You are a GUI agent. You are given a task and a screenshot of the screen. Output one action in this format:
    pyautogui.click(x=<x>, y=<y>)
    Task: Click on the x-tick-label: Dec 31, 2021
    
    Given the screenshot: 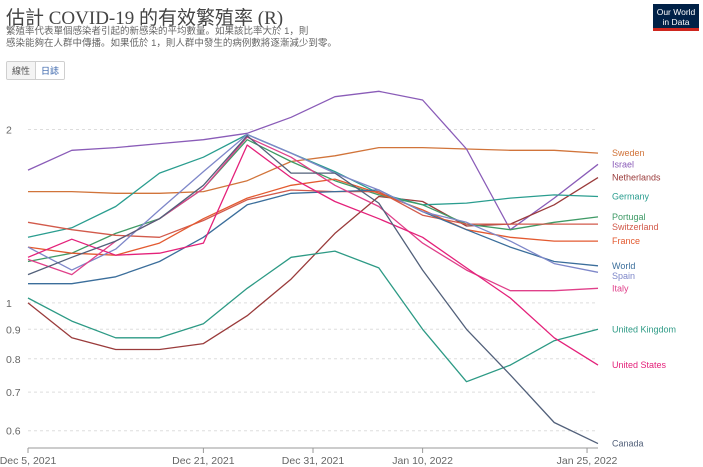 What is the action you would take?
    pyautogui.click(x=313, y=461)
    